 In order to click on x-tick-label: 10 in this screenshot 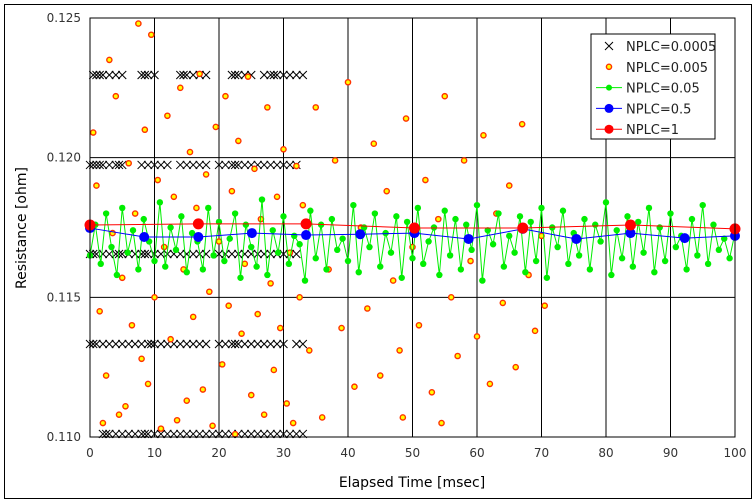, I will do `click(154, 453)`.